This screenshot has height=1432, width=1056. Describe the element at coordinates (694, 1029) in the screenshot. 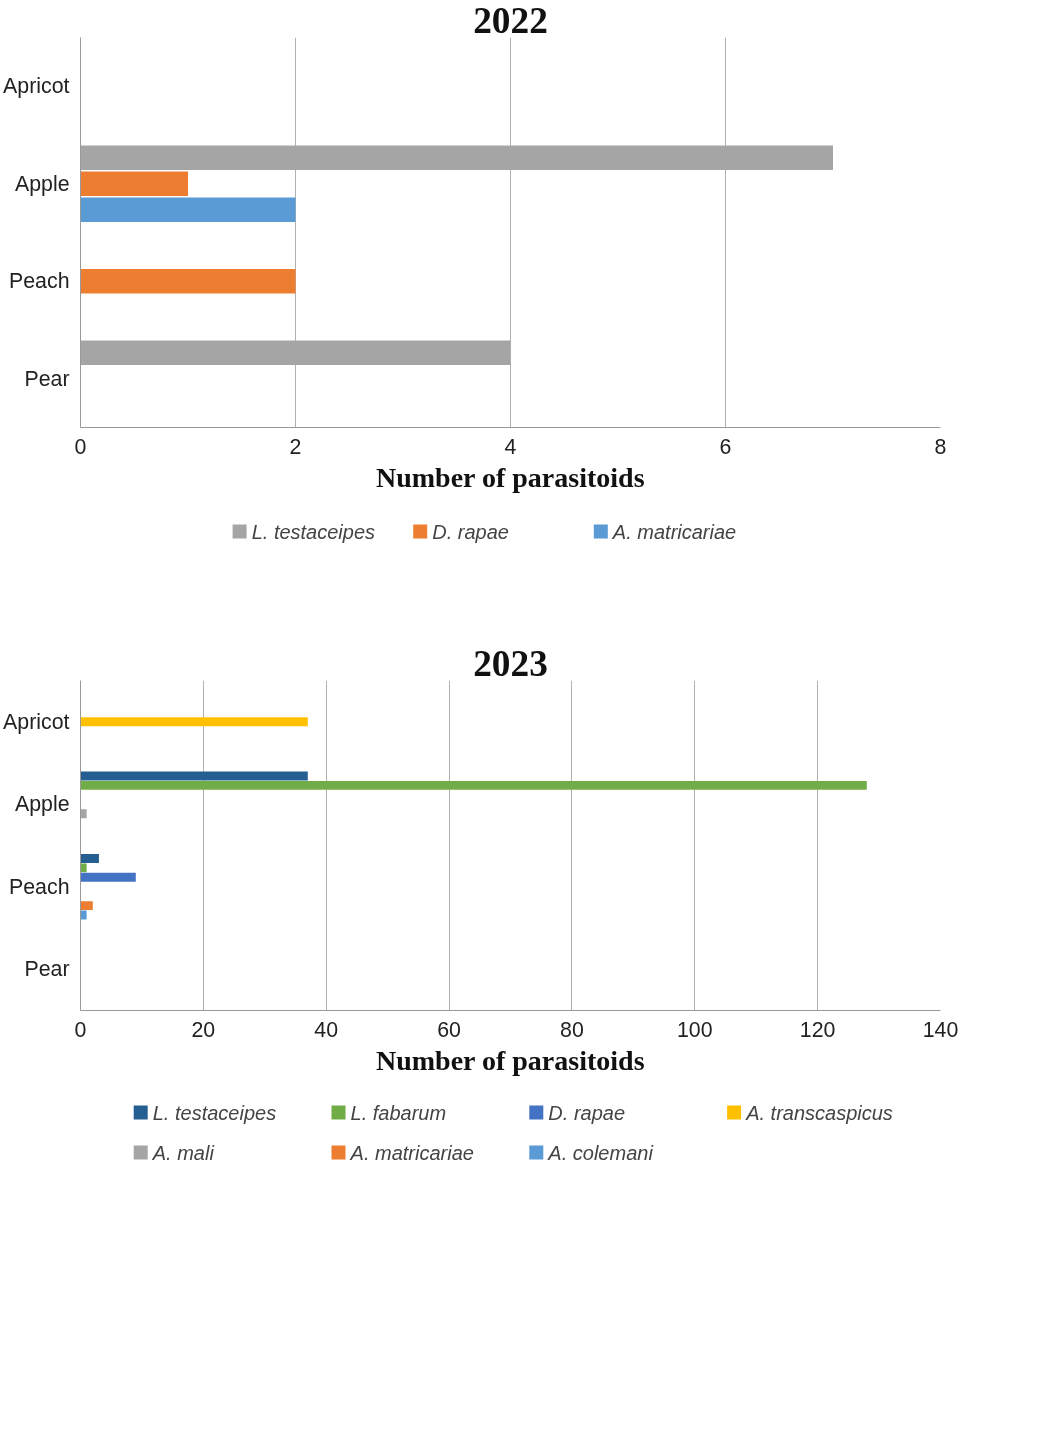

I see `x-tick-label: 100` at that location.